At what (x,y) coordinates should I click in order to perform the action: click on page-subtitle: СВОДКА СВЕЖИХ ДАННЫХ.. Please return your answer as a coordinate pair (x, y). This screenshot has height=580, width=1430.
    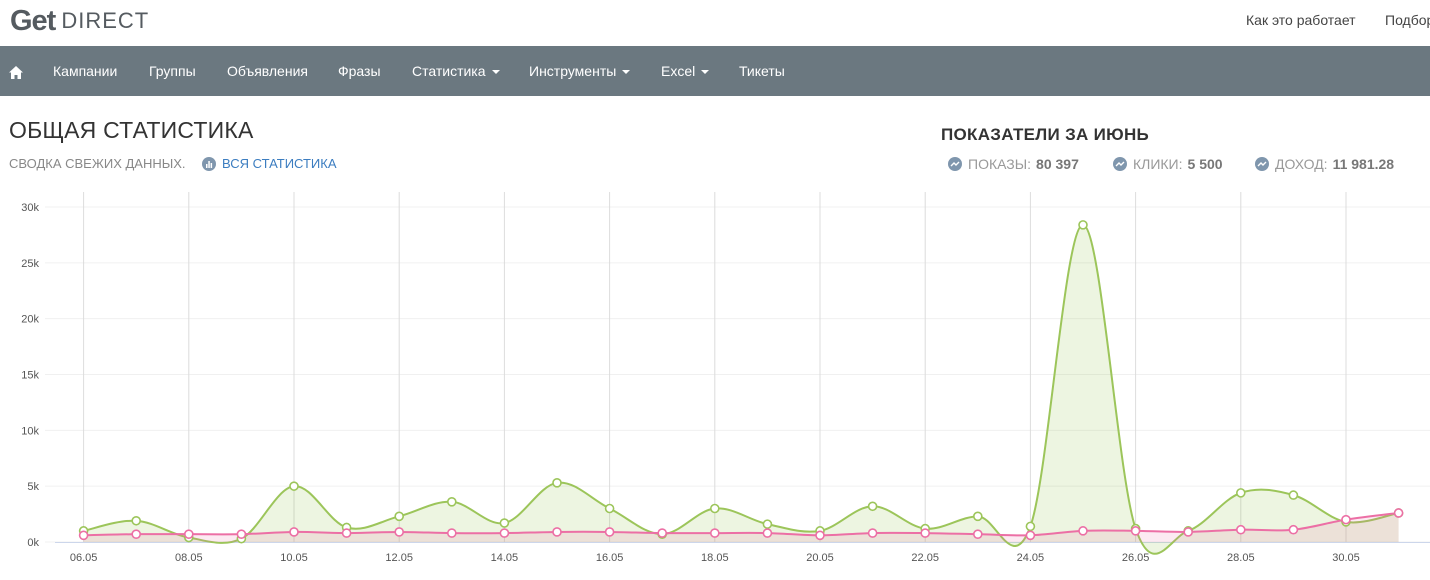
    Looking at the image, I should click on (97, 163).